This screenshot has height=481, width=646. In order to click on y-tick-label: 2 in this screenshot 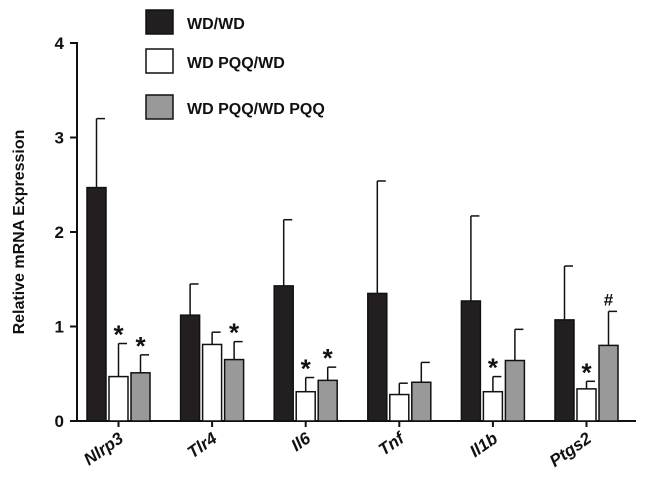, I will do `click(59, 232)`.